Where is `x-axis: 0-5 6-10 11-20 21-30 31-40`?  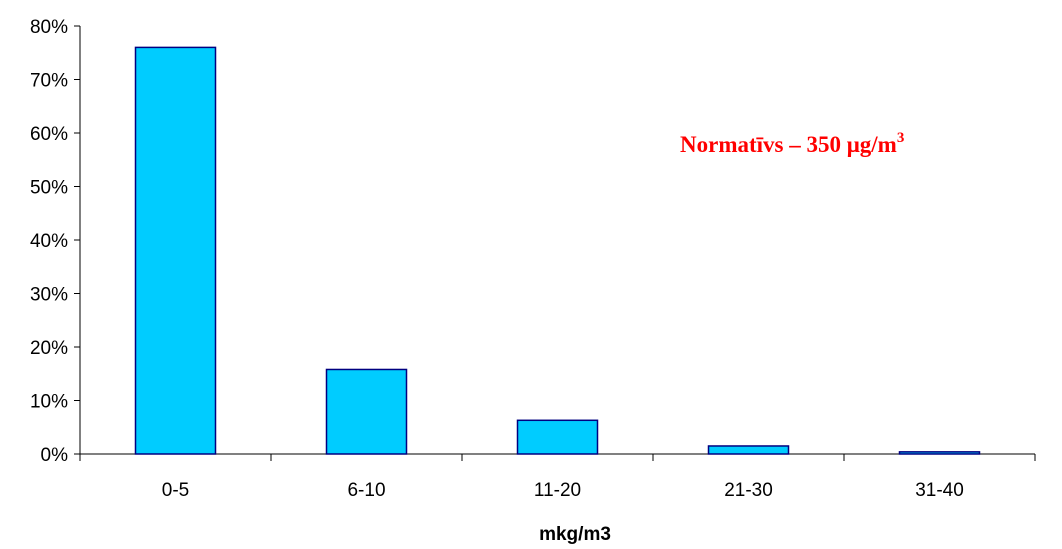
x-axis: 0-5 6-10 11-20 21-30 31-40 is located at coordinates (557, 477).